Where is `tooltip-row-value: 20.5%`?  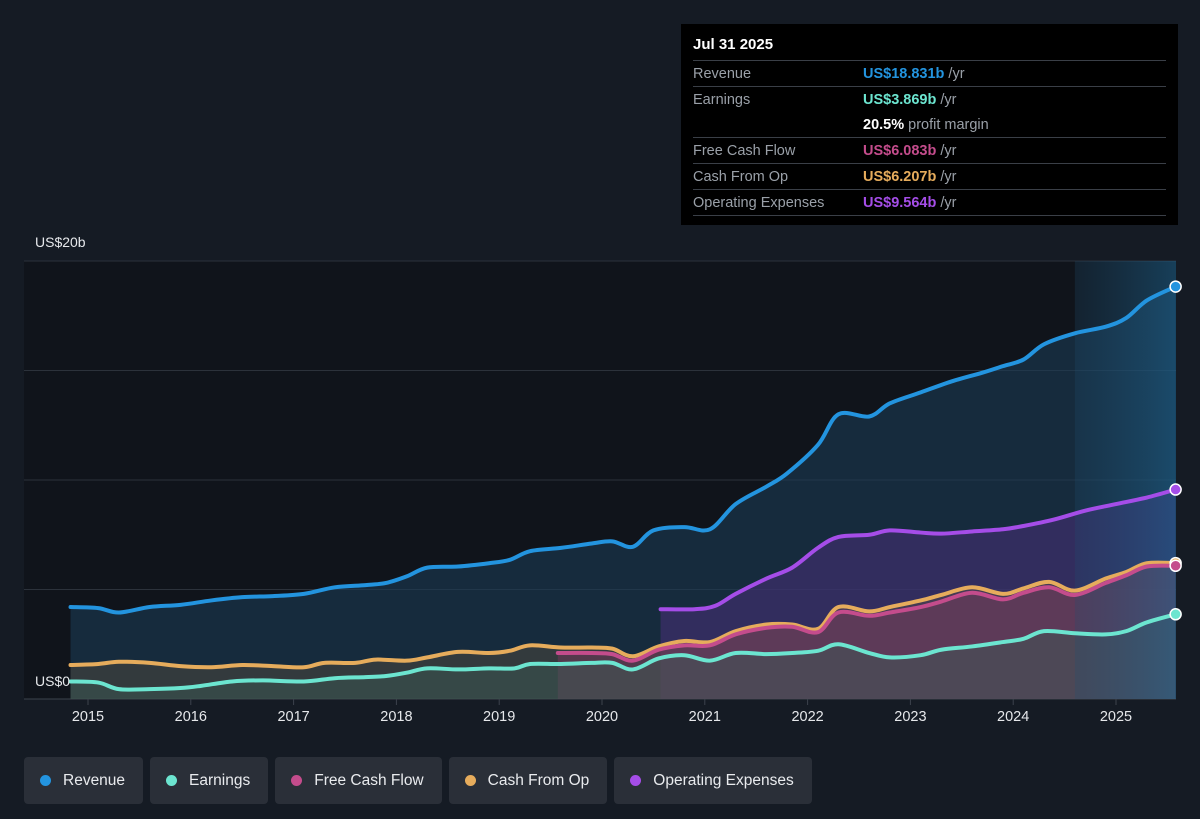
tooltip-row-value: 20.5% is located at coordinates (884, 124).